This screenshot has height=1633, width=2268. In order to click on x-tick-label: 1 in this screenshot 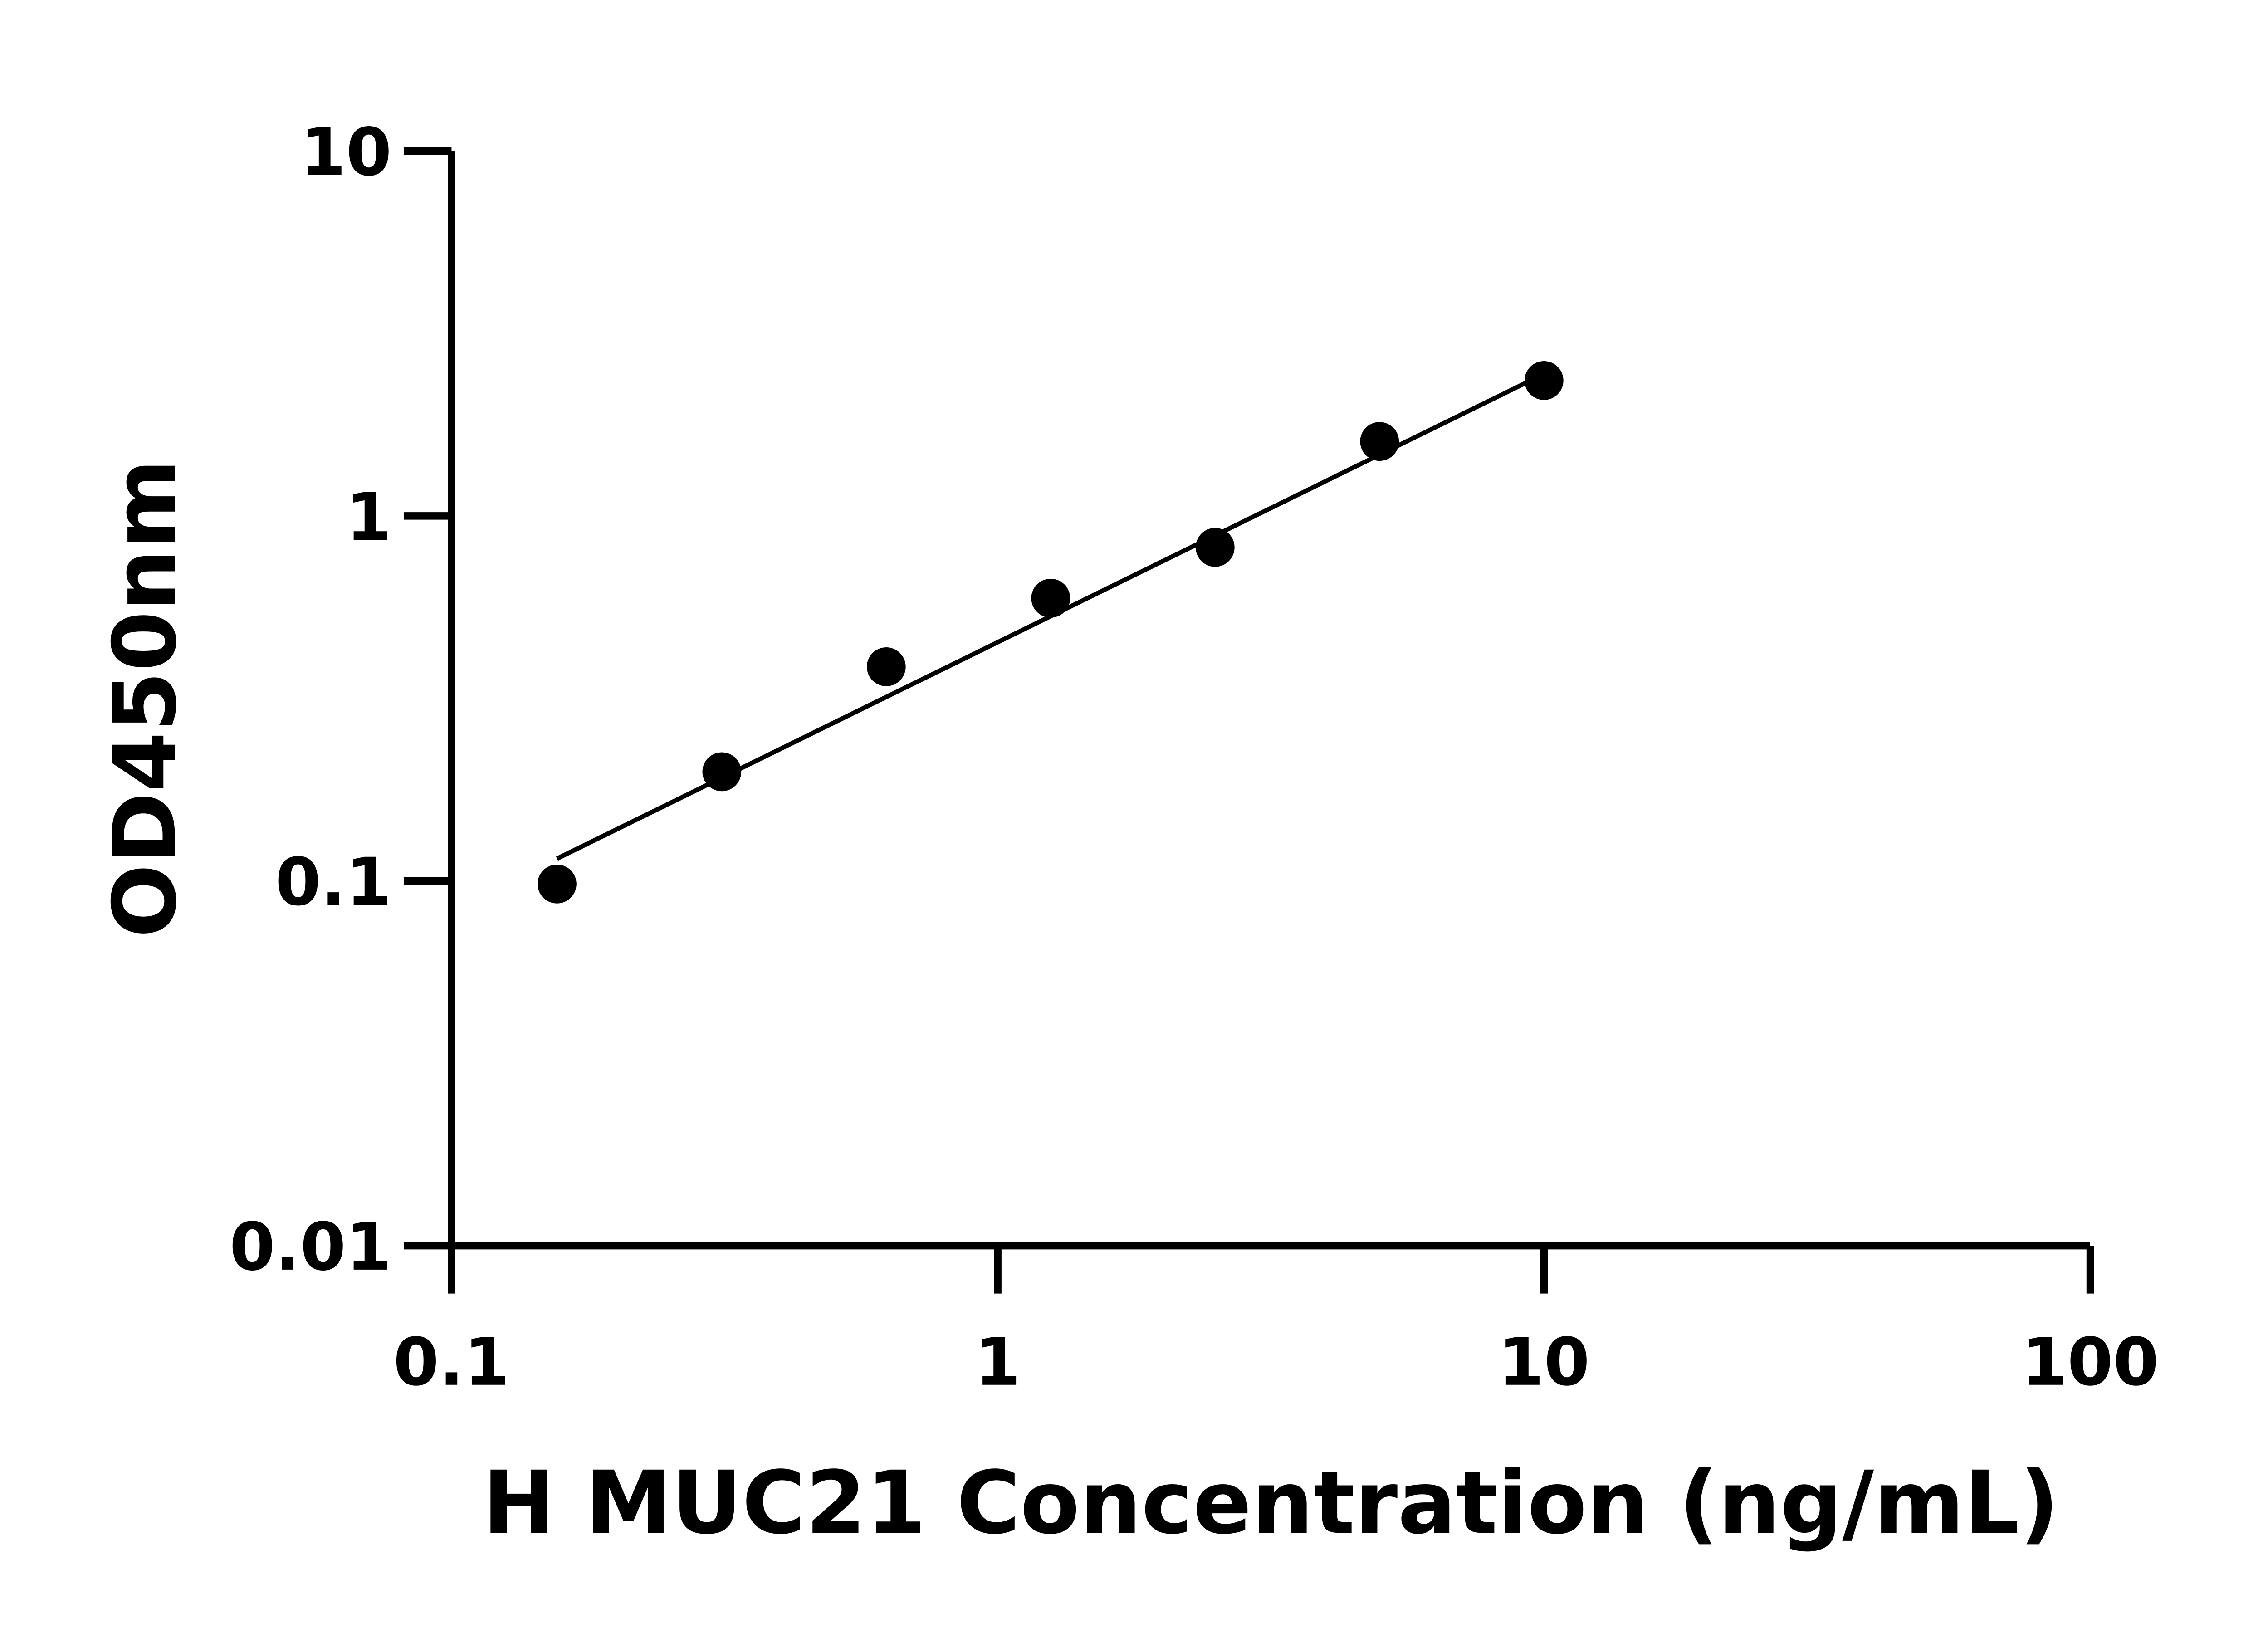, I will do `click(998, 1362)`.